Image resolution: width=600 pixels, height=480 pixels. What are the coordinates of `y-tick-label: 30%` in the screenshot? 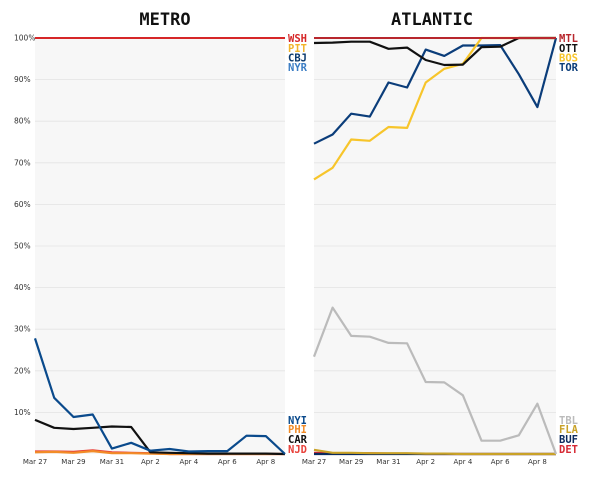 It's located at (22, 329).